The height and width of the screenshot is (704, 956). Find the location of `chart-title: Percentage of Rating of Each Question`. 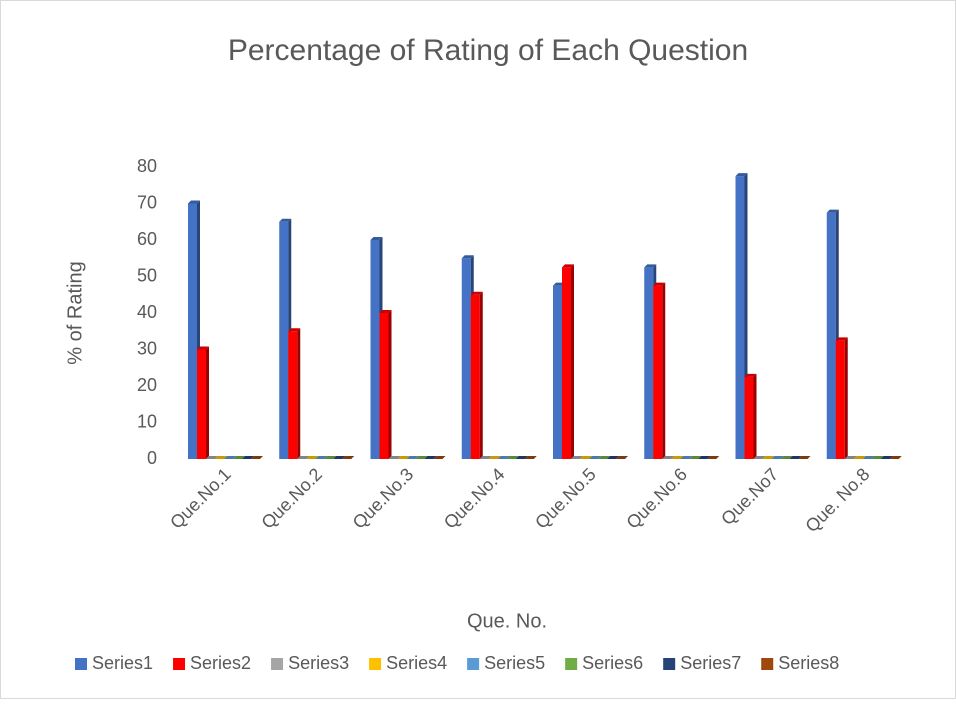

chart-title: Percentage of Rating of Each Question is located at coordinates (488, 50).